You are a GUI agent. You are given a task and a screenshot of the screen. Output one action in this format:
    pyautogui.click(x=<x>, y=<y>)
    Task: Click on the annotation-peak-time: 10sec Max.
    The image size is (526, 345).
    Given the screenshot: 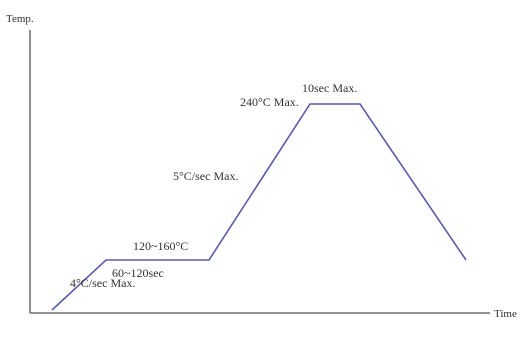 What is the action you would take?
    pyautogui.click(x=329, y=88)
    